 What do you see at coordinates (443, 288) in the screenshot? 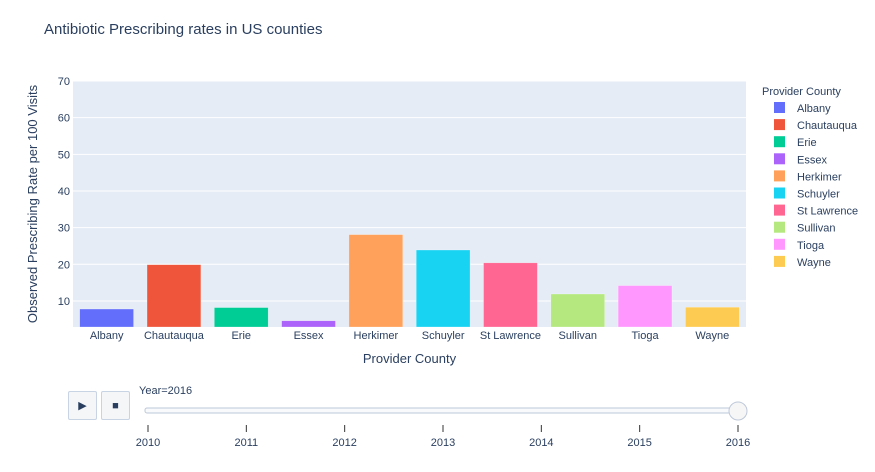
I see `bar-schuyler` at bounding box center [443, 288].